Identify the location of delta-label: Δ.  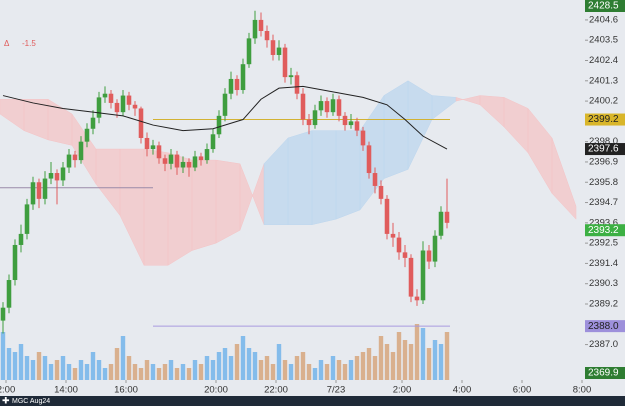
(7, 43).